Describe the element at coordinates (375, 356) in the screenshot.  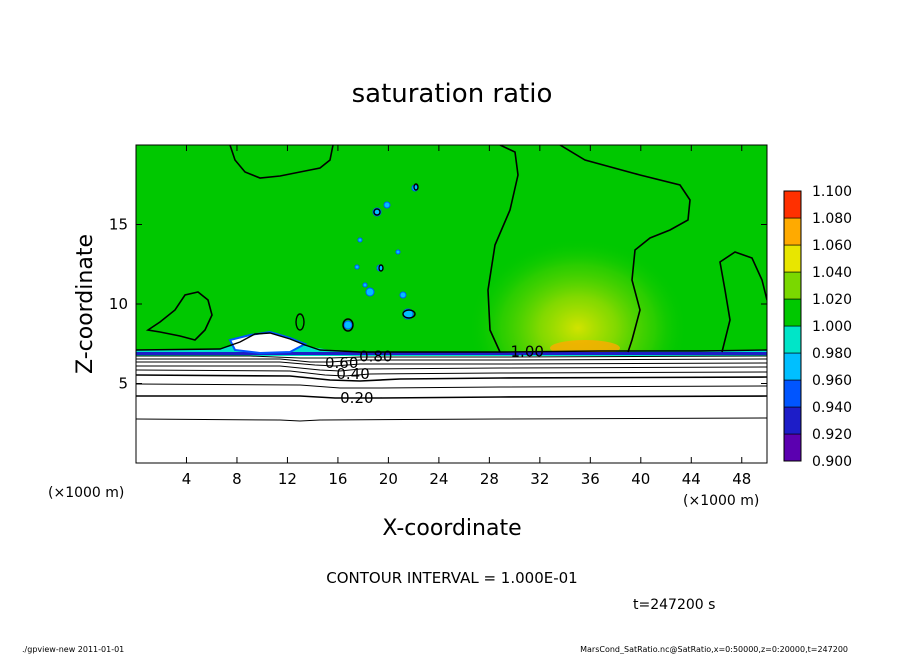
I see `contour-label-3: 0.80` at that location.